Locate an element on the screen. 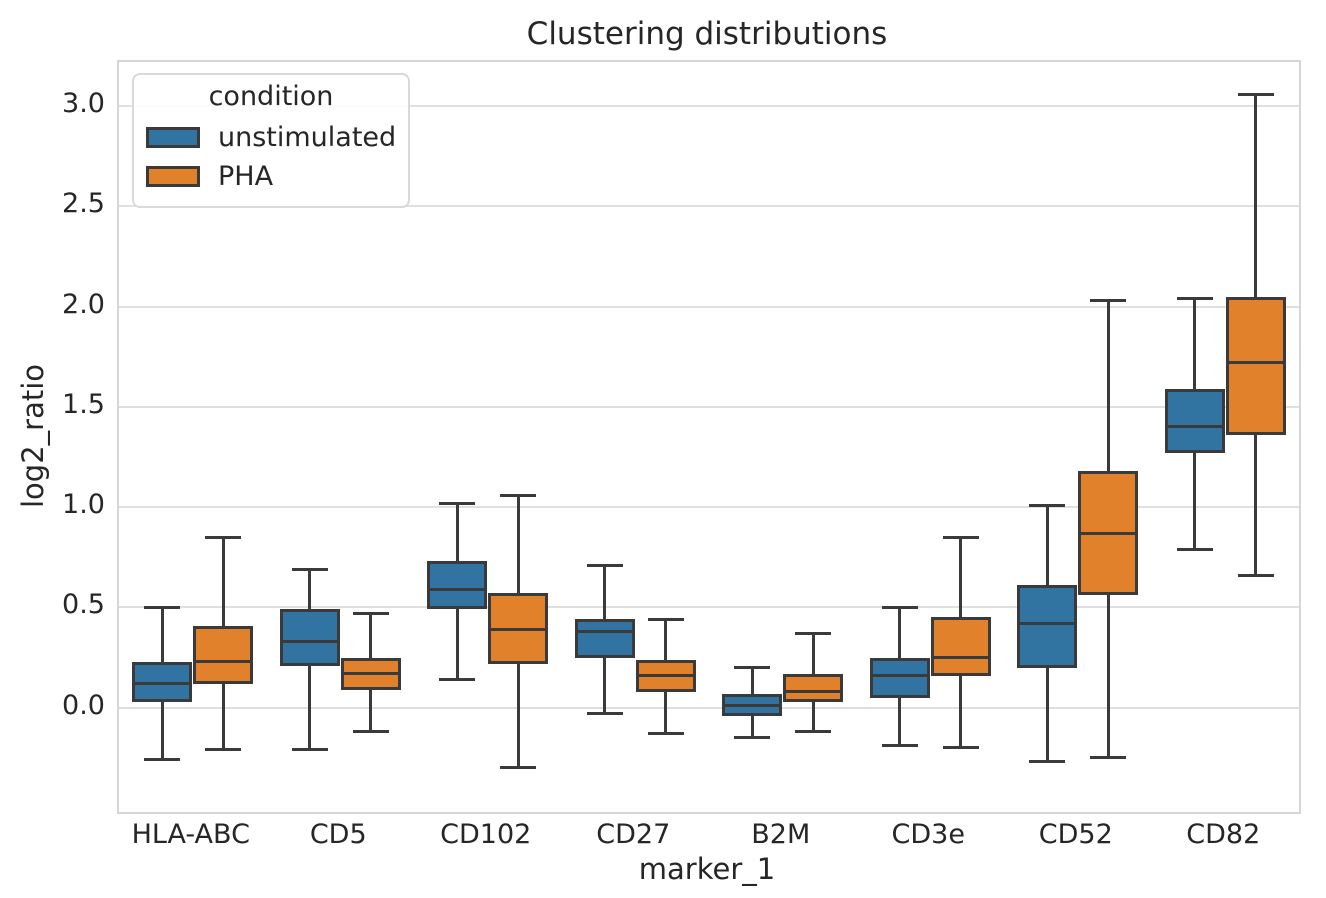 Image resolution: width=1326 pixels, height=898 pixels. x-tick-label: CD52 is located at coordinates (1075, 834).